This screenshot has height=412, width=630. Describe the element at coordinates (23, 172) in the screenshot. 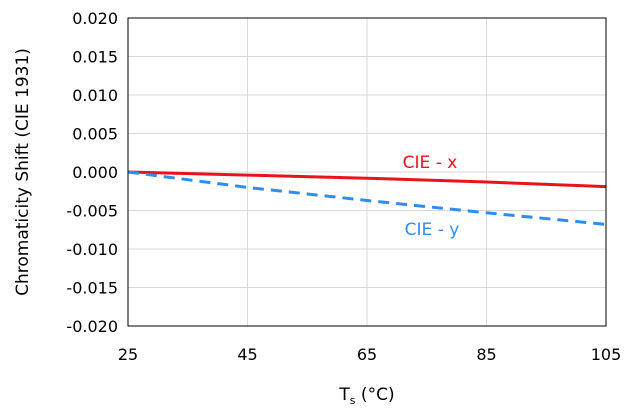

I see `y-axis-title: Chromaticity Shift (CIE 1931)` at that location.